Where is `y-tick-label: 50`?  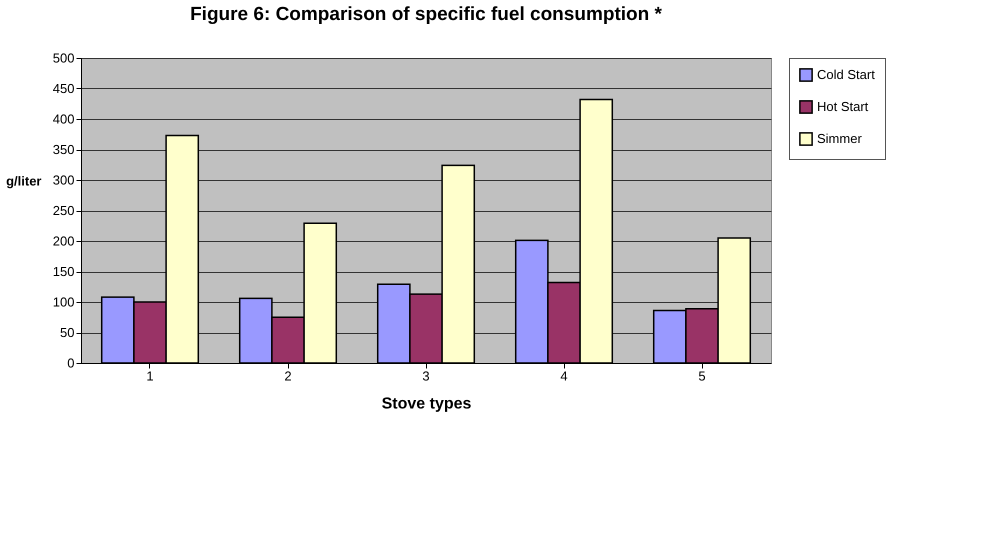 y-tick-label: 50 is located at coordinates (67, 332).